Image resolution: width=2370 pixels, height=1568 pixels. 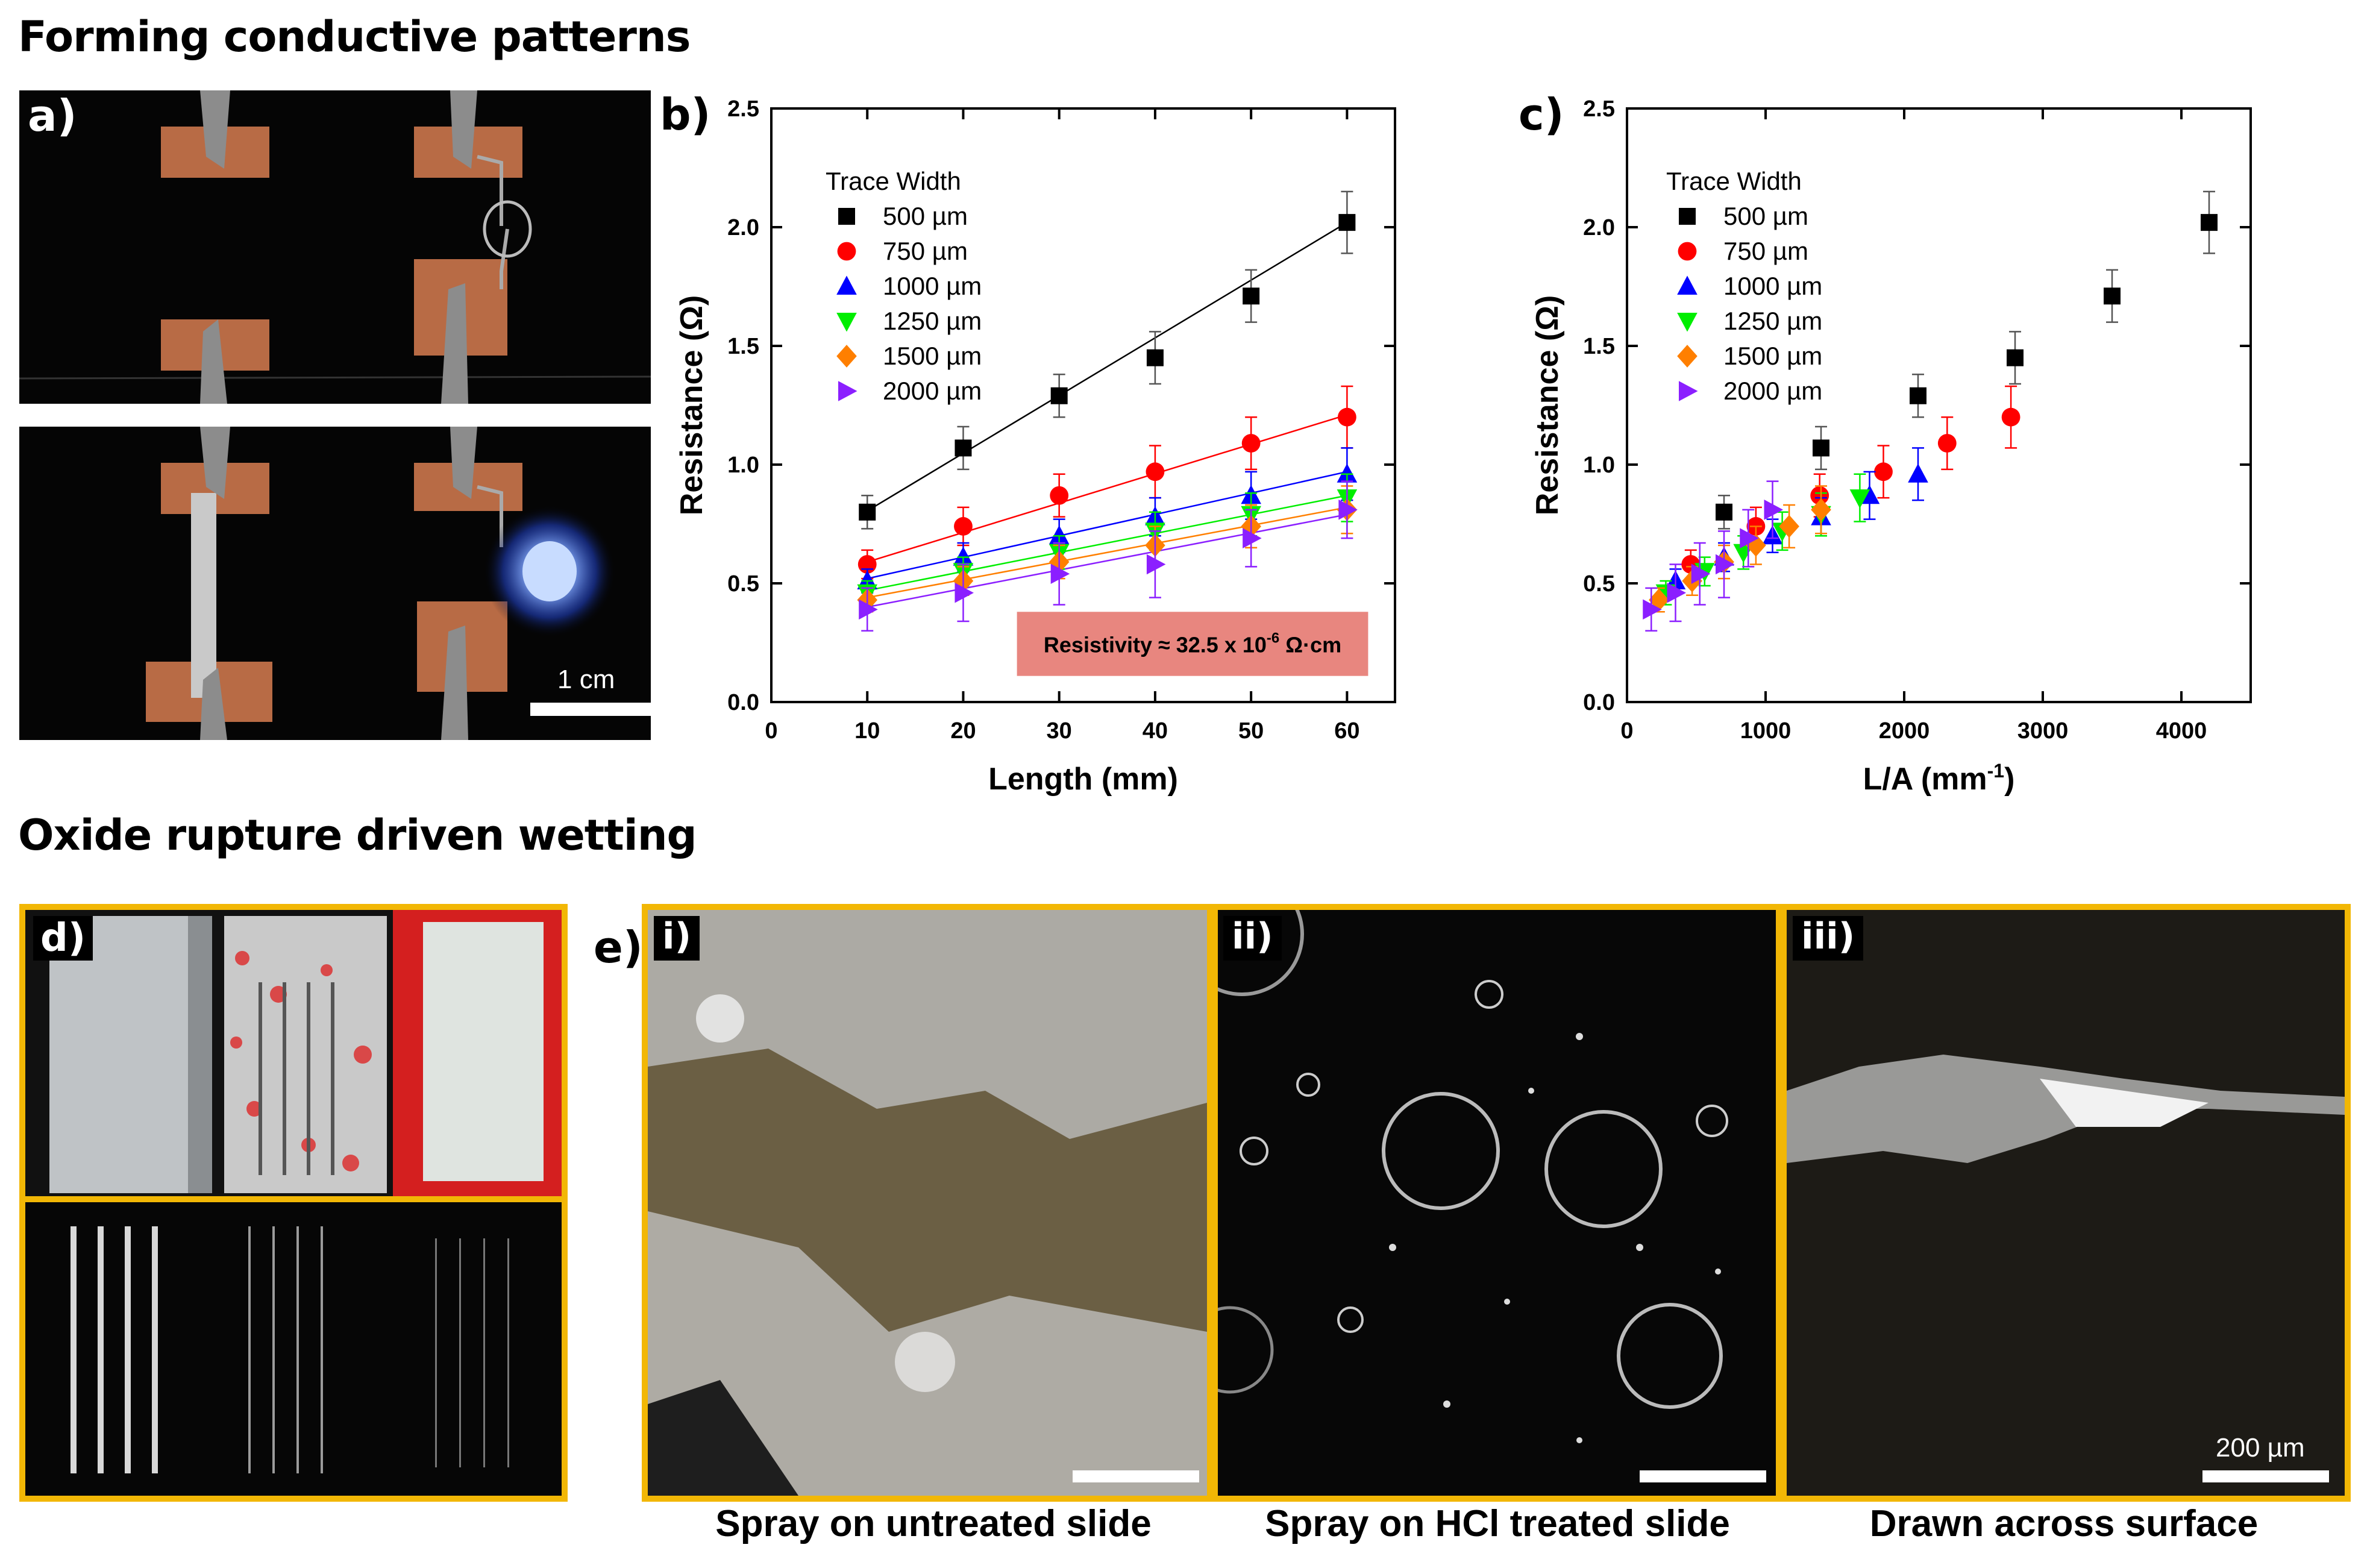 What do you see at coordinates (867, 731) in the screenshot?
I see `x-tick-label: 10` at bounding box center [867, 731].